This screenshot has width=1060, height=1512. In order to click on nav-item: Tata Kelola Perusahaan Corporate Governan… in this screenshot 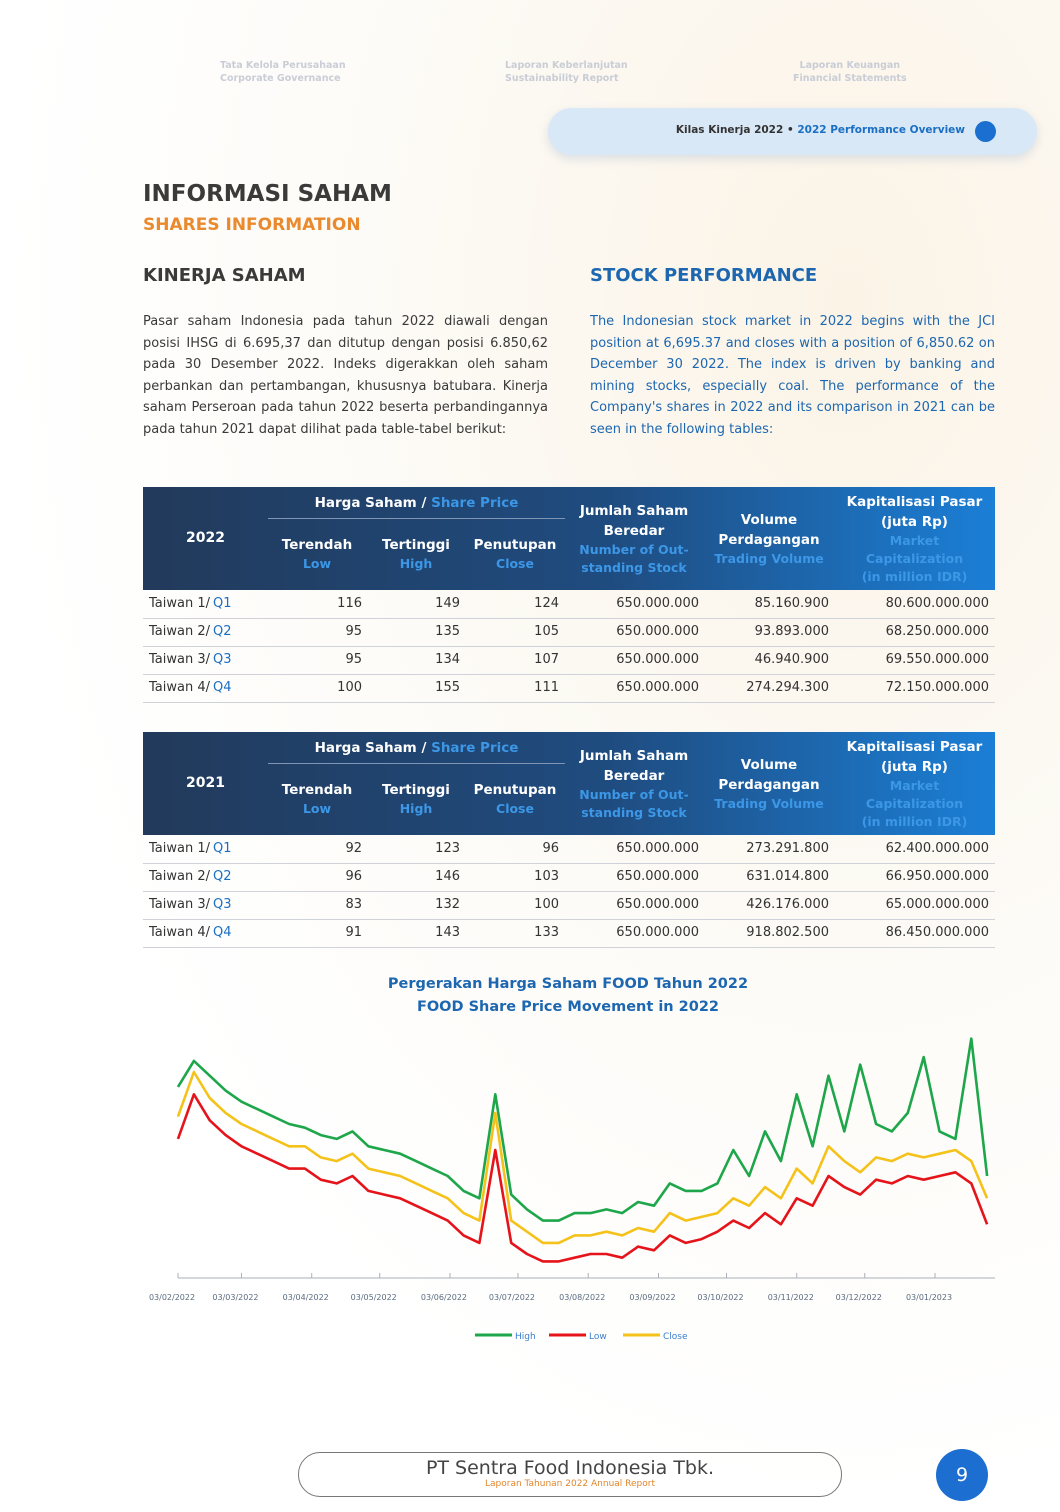, I will do `click(283, 72)`.